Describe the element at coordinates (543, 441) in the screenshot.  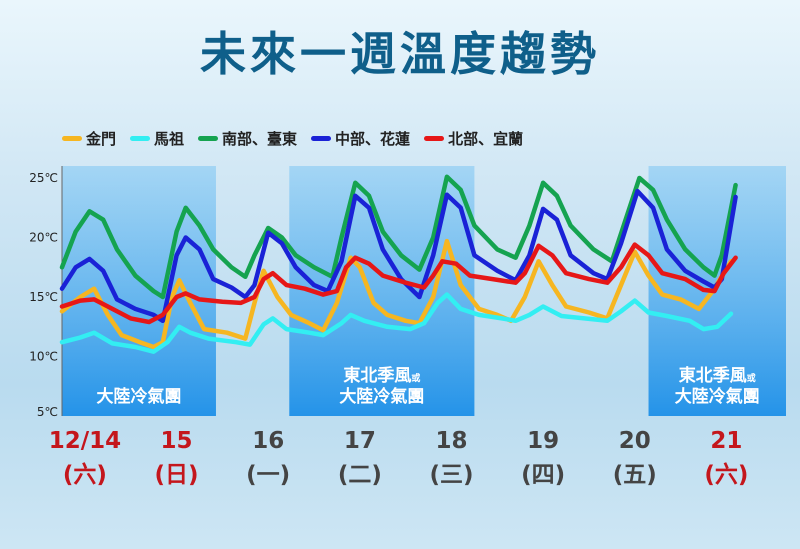
I see `date-label: 19` at that location.